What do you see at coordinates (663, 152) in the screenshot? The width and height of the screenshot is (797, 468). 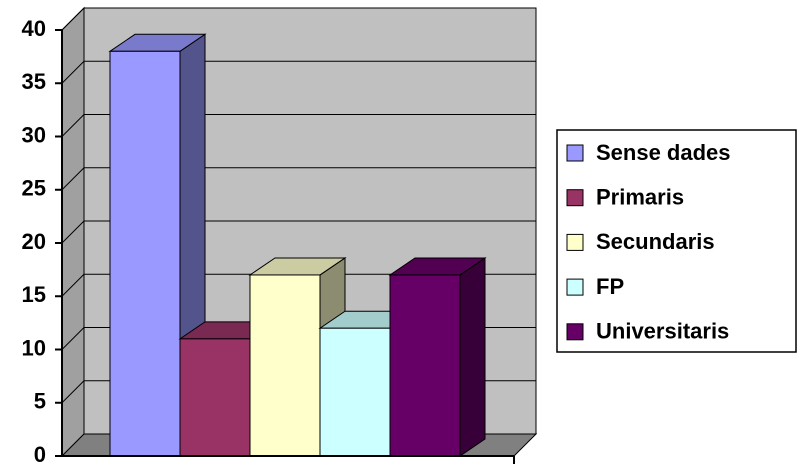 I see `legend-label: Sense dades` at bounding box center [663, 152].